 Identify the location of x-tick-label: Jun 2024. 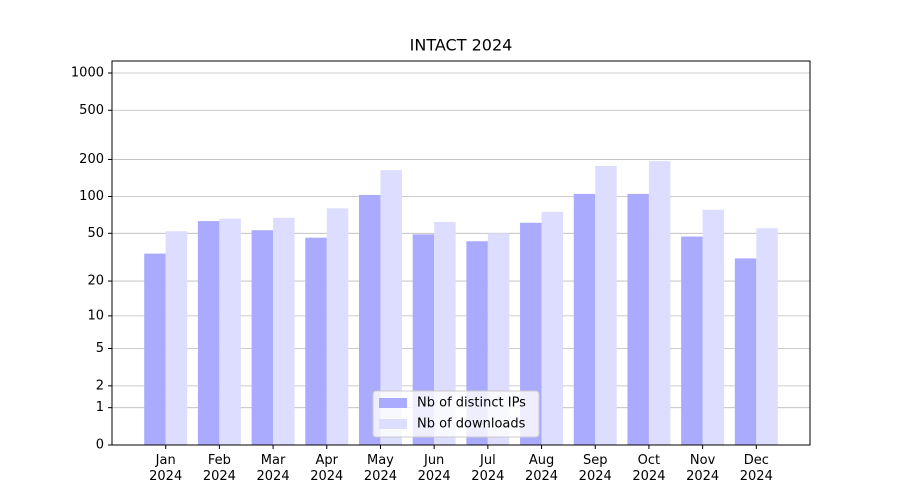
(434, 468).